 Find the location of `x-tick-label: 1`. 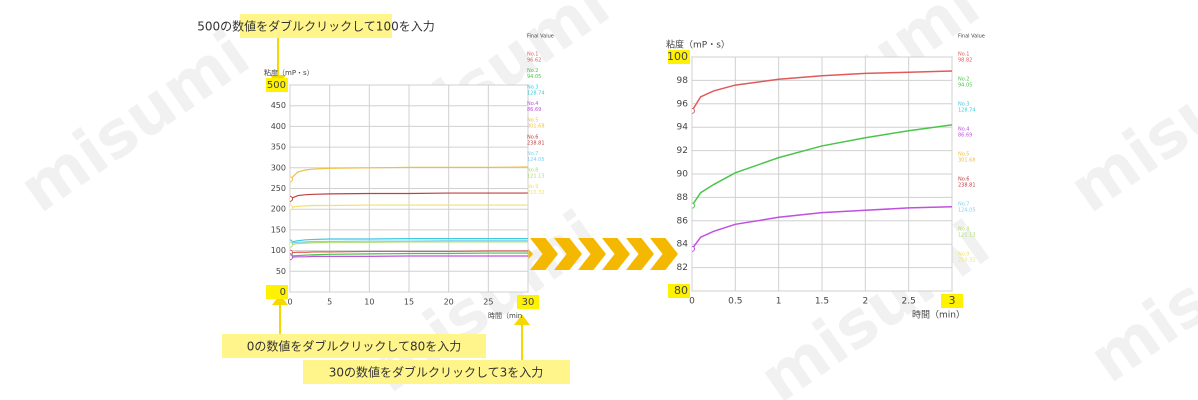

x-tick-label: 1 is located at coordinates (779, 302).